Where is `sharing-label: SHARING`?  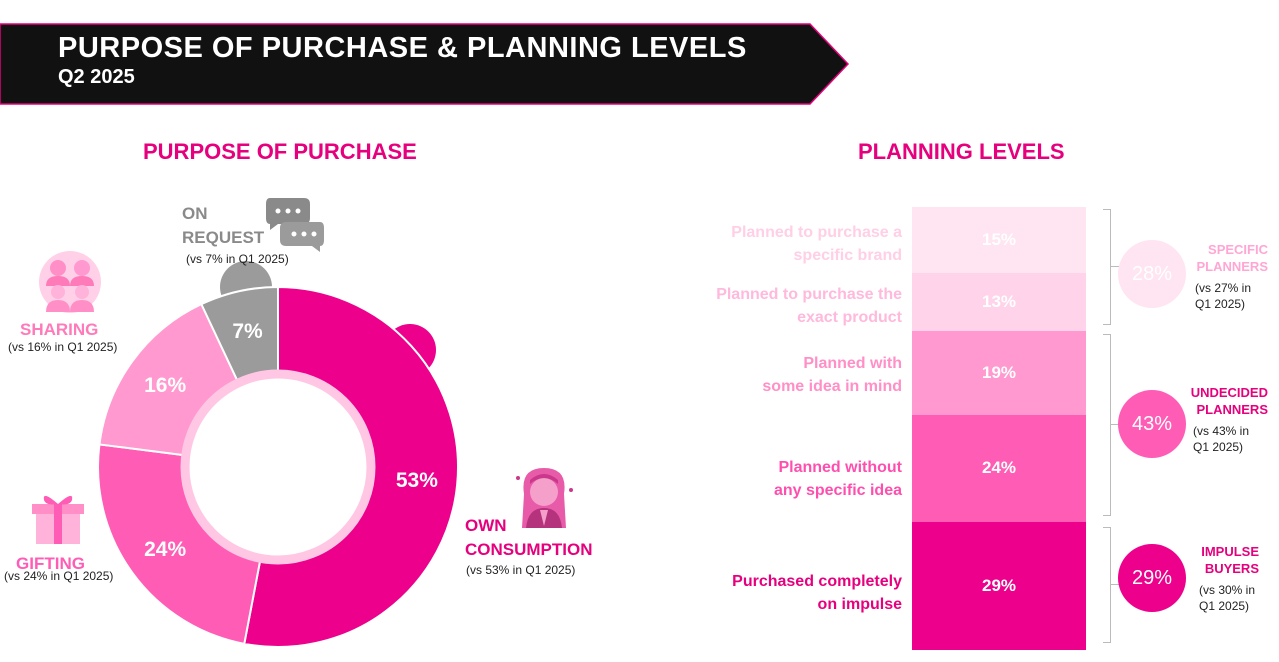 sharing-label: SHARING is located at coordinates (59, 329).